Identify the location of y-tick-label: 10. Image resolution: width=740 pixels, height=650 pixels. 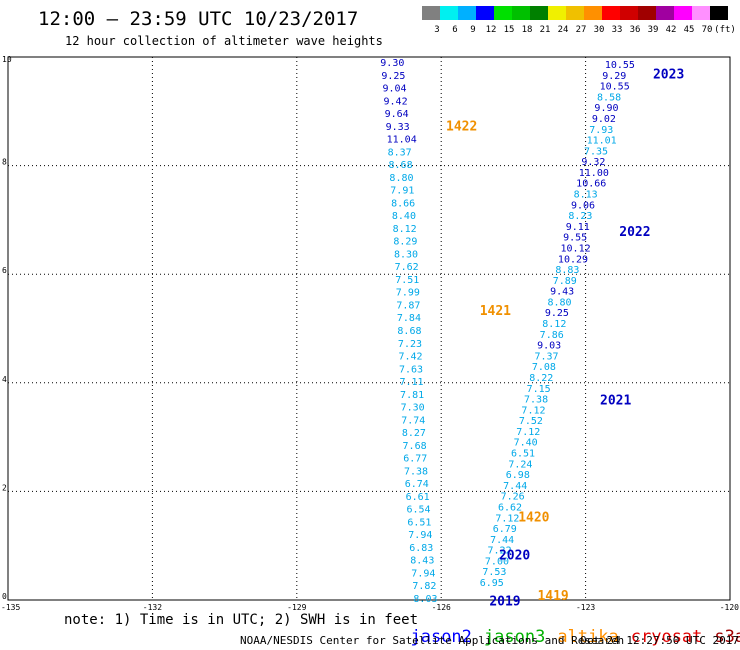
(7, 59).